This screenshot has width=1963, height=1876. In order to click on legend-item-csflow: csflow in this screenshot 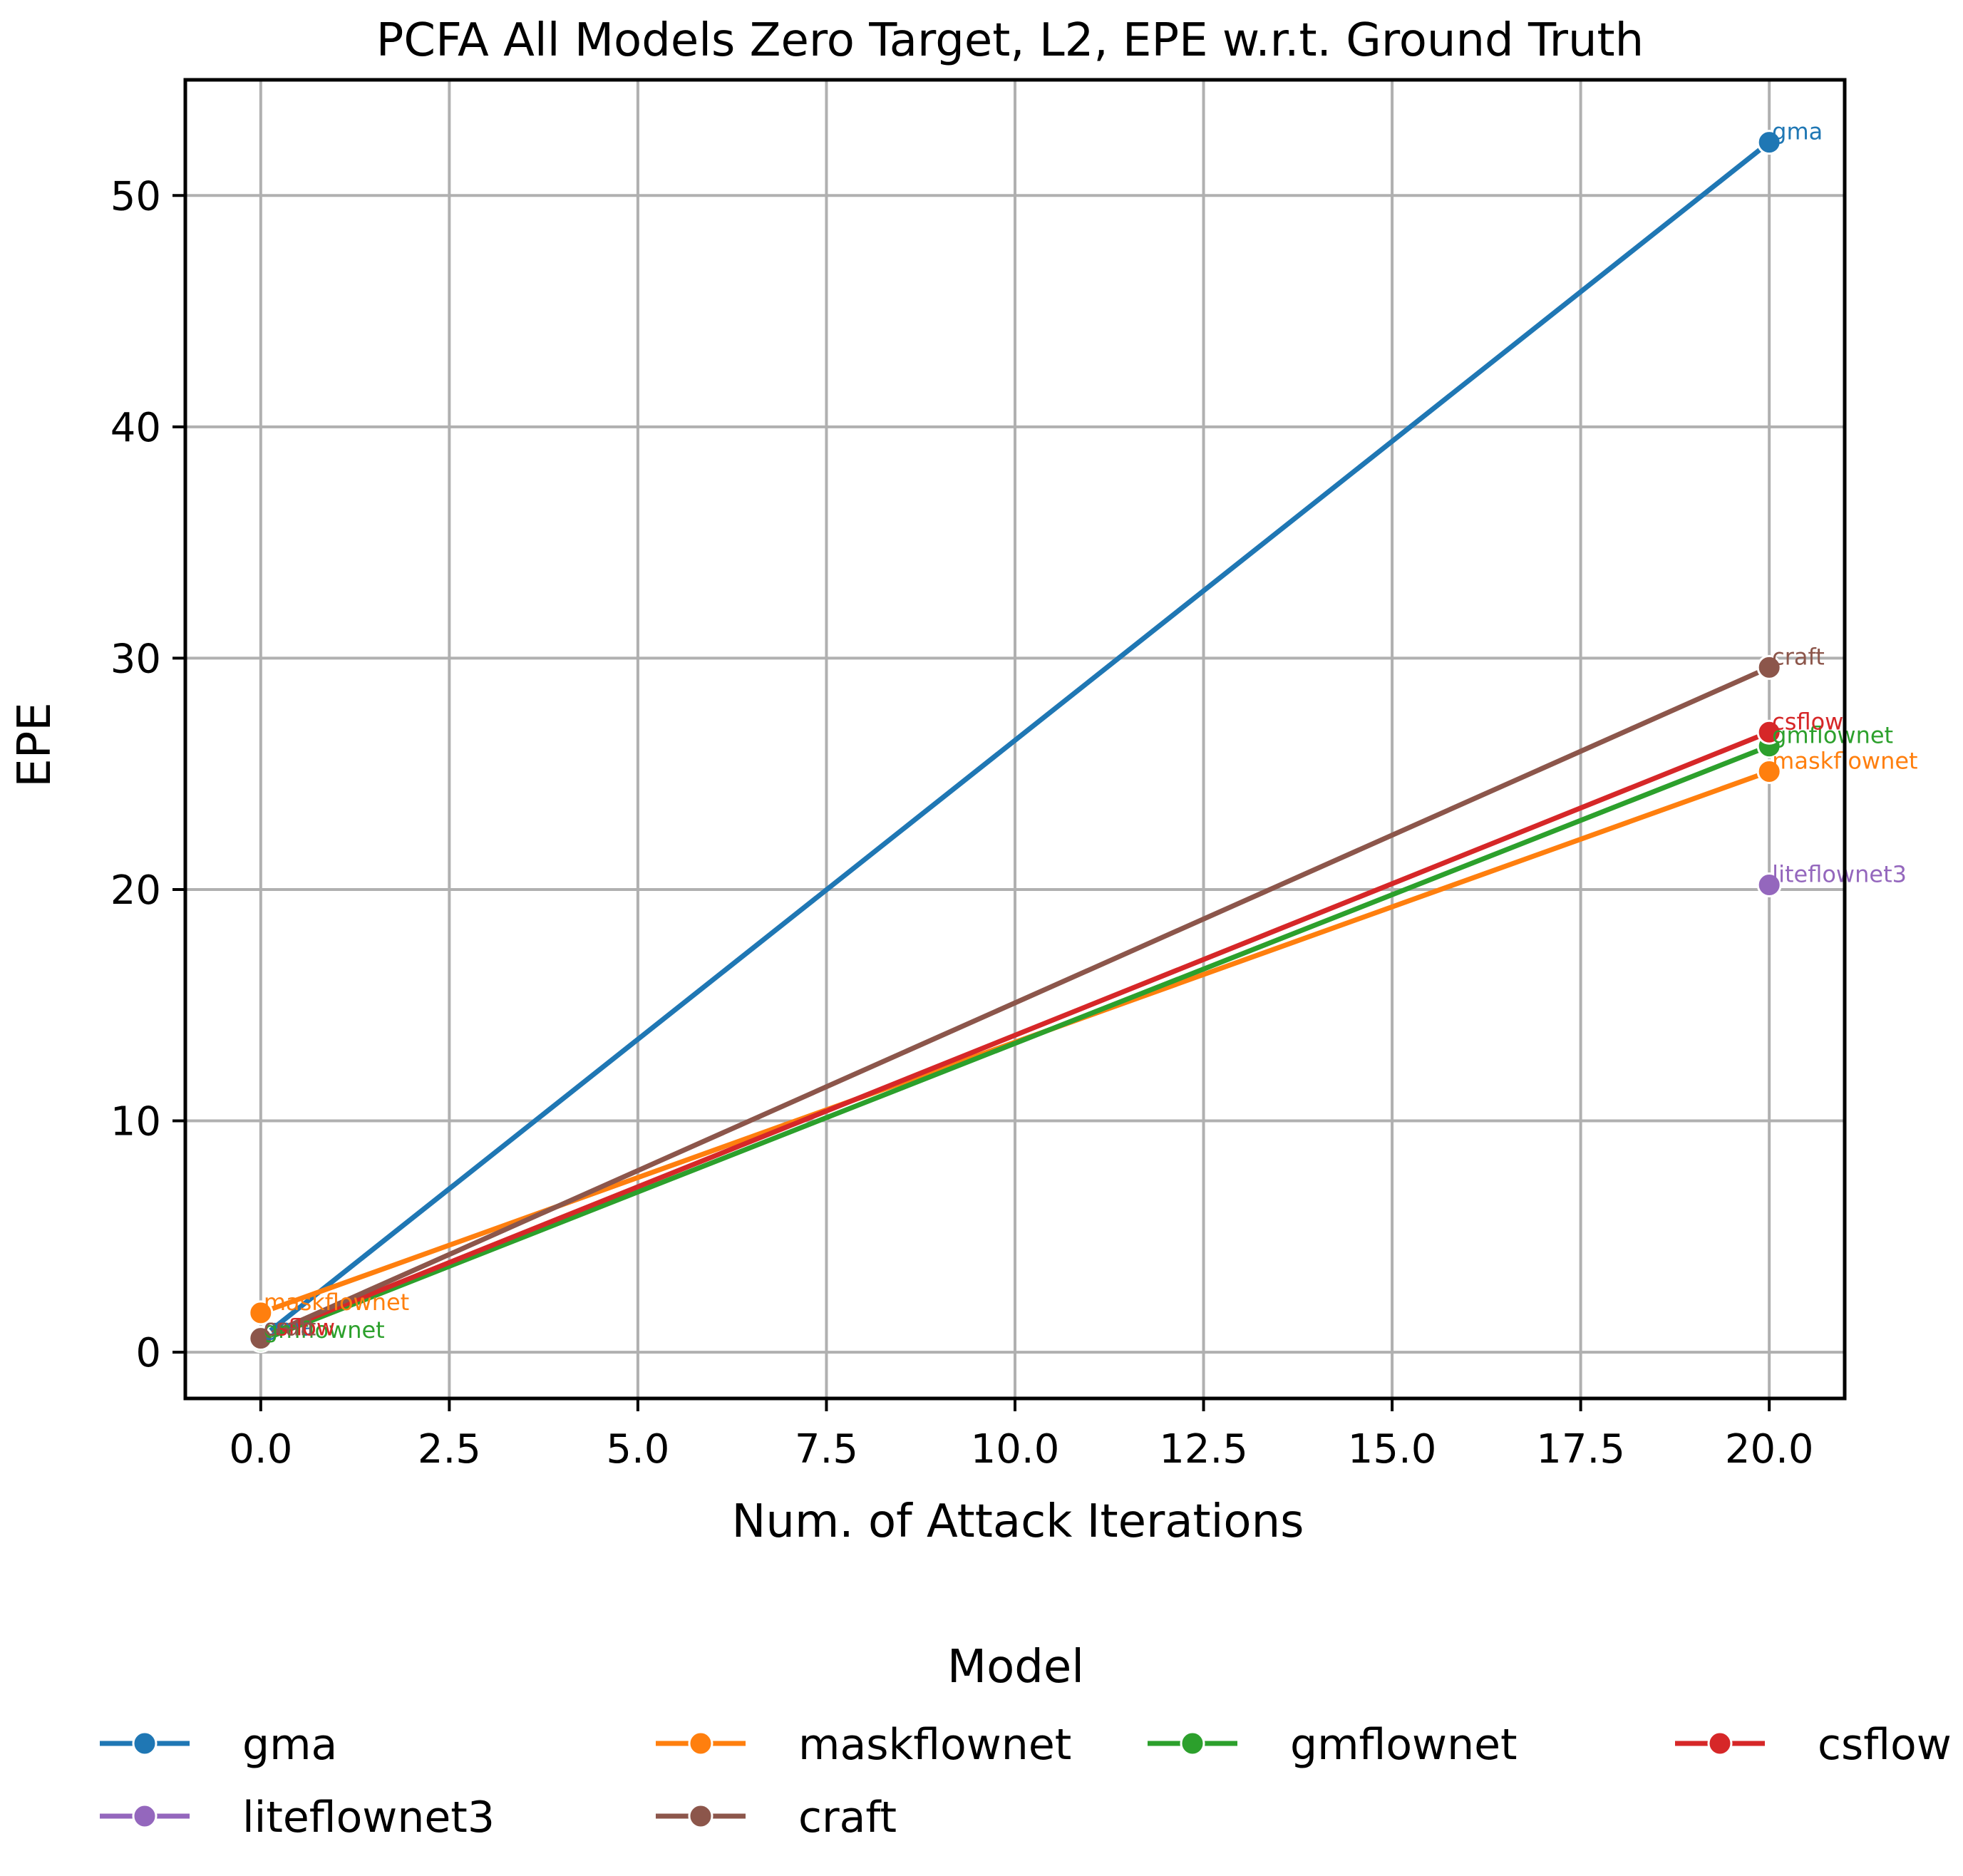, I will do `click(1813, 1745)`.